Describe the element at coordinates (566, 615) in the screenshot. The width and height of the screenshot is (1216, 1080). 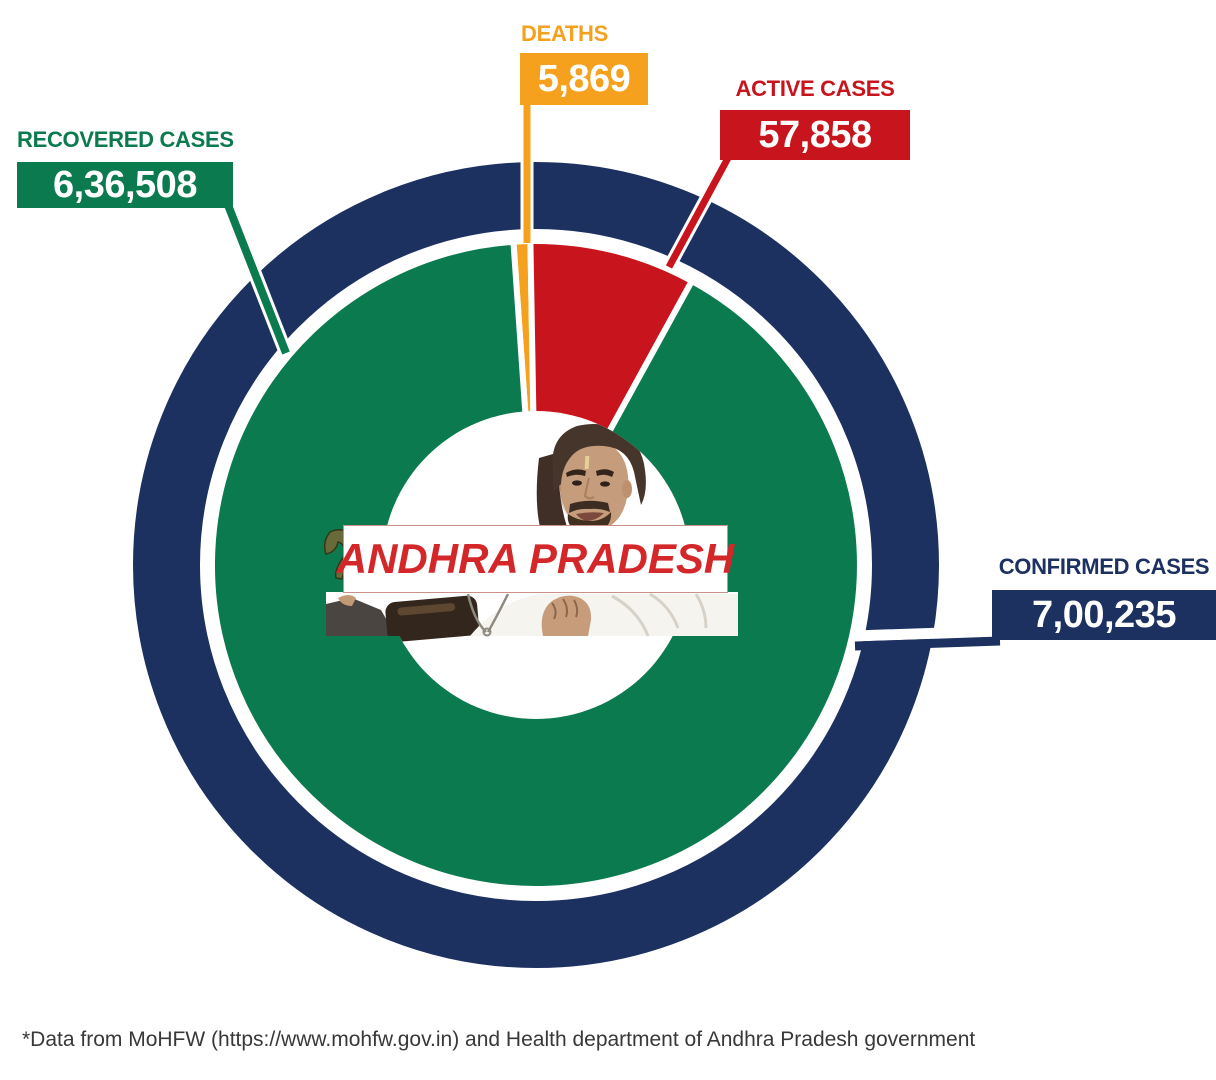
I see `fist` at that location.